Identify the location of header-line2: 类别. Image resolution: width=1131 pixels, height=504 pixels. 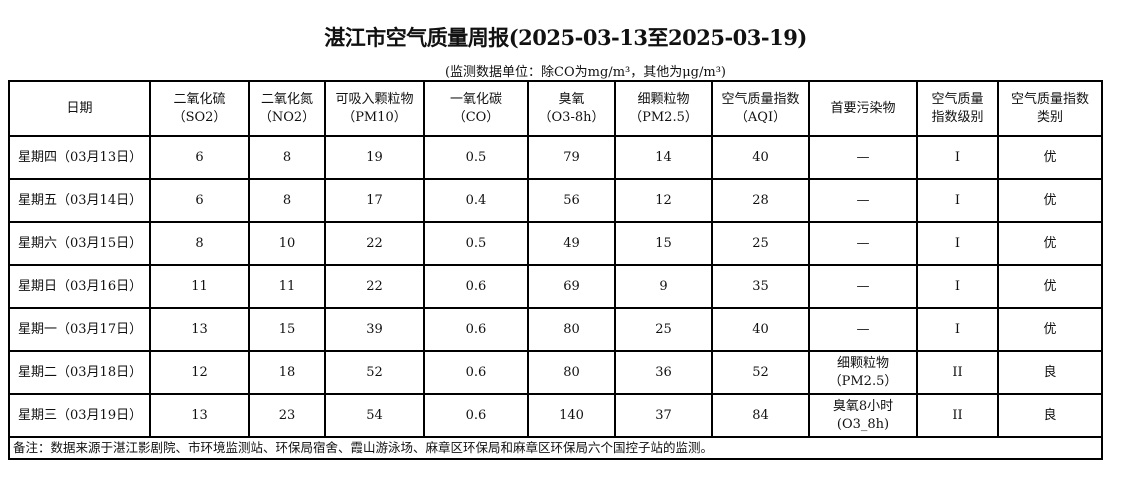
(1049, 117).